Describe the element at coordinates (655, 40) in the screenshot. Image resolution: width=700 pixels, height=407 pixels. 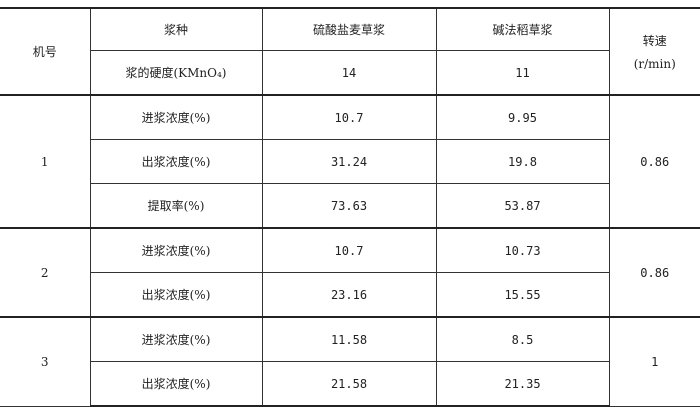
I see `speed-label: 转速` at that location.